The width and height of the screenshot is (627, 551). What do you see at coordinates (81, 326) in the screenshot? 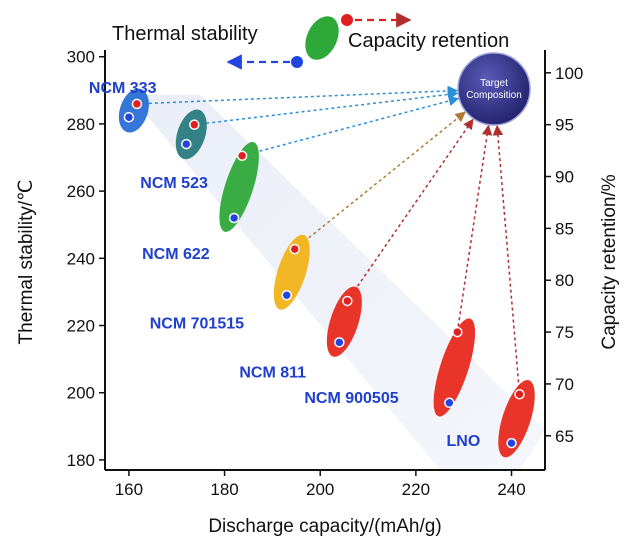
I see `y-left-tick-label: 220` at bounding box center [81, 326].